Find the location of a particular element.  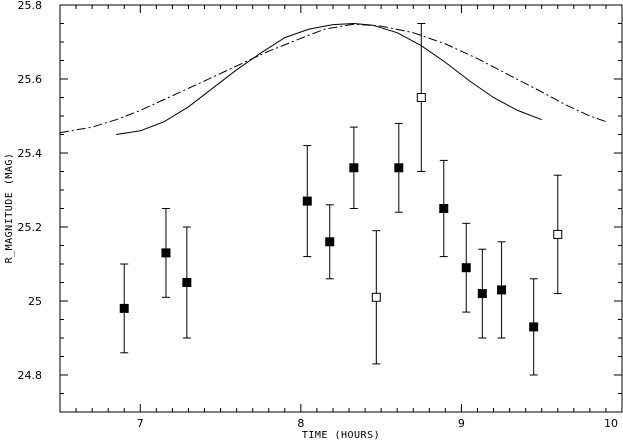

y-tick-label: 25.8 is located at coordinates (30, 6).